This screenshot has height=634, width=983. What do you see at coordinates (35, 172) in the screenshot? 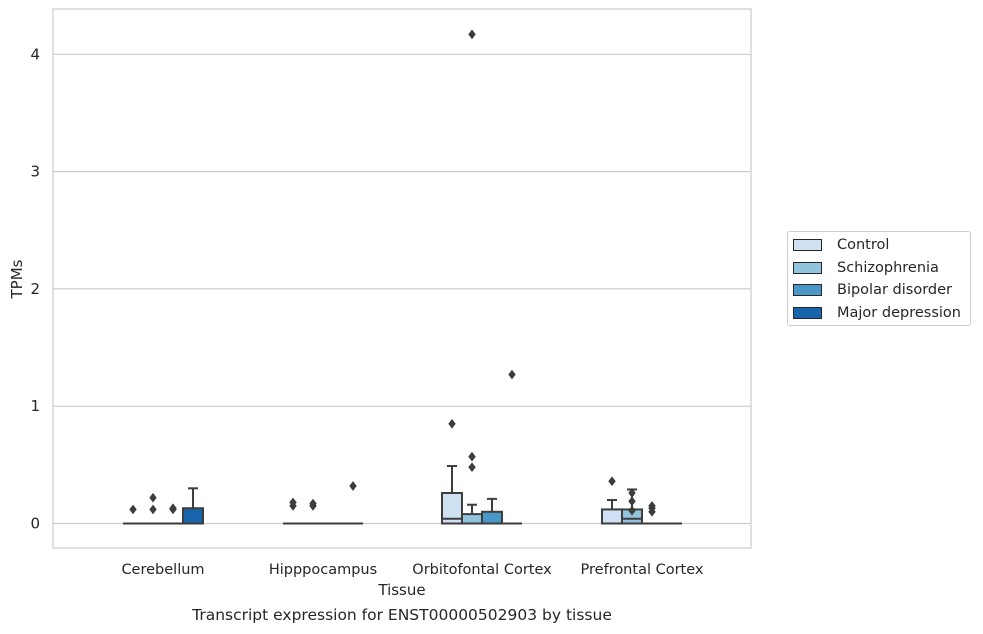
I see `y-tick-label: 3` at bounding box center [35, 172].